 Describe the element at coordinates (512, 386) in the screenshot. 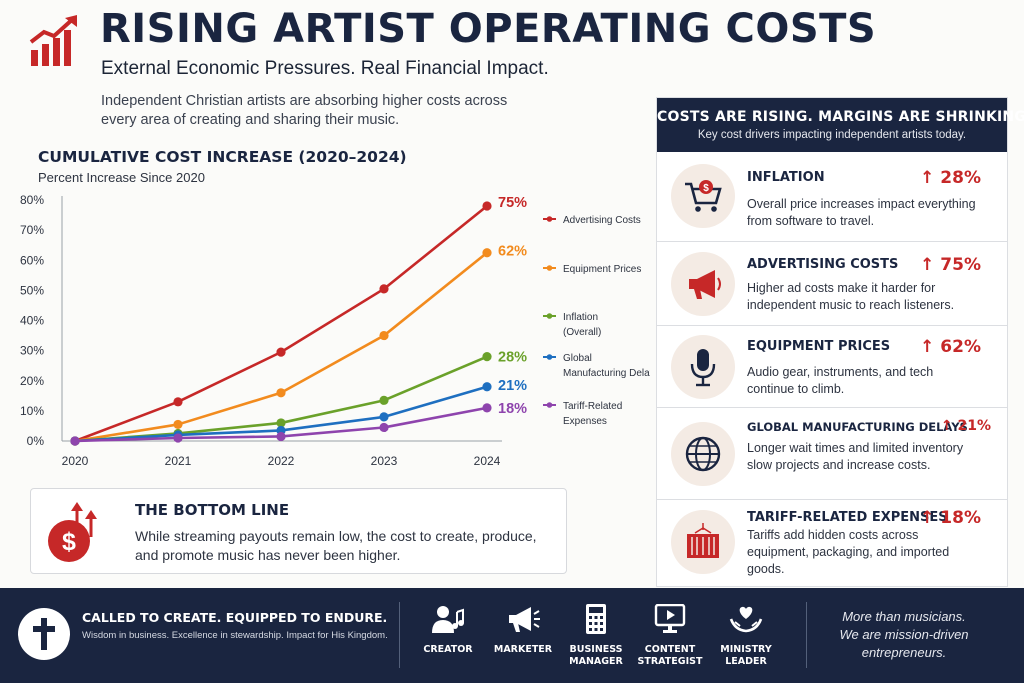

I see `end-value-label: 21%` at that location.